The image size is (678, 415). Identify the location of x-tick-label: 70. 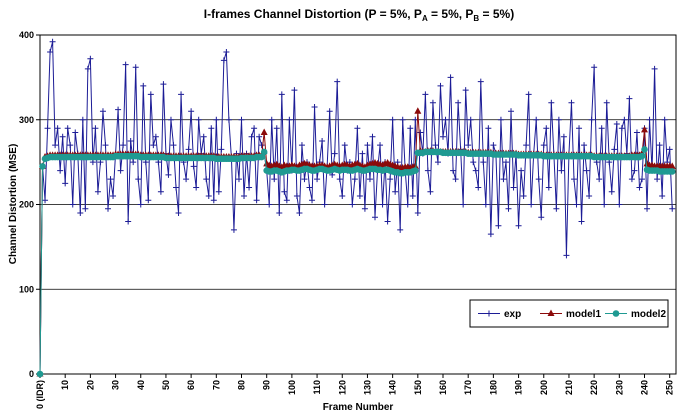
(216, 385).